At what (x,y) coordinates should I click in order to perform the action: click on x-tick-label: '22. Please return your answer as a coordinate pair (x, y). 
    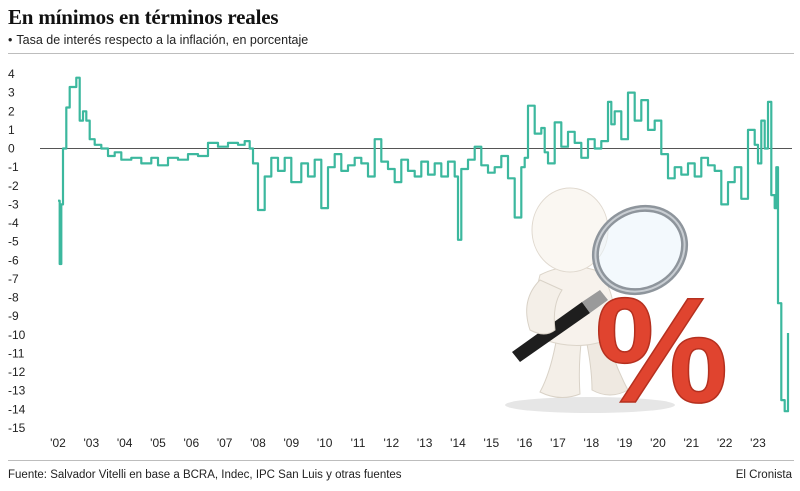
    Looking at the image, I should click on (725, 443).